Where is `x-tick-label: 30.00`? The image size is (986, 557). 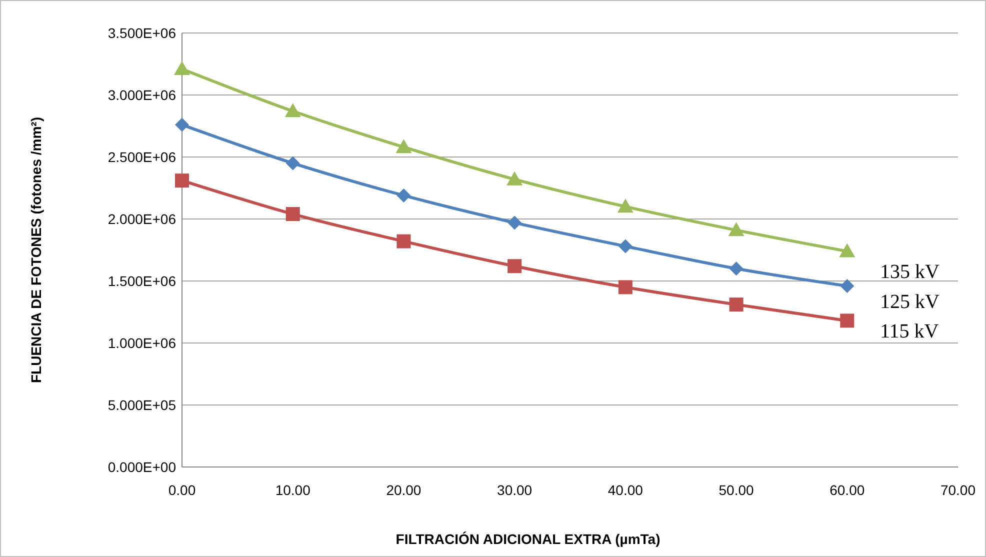 x-tick-label: 30.00 is located at coordinates (514, 490).